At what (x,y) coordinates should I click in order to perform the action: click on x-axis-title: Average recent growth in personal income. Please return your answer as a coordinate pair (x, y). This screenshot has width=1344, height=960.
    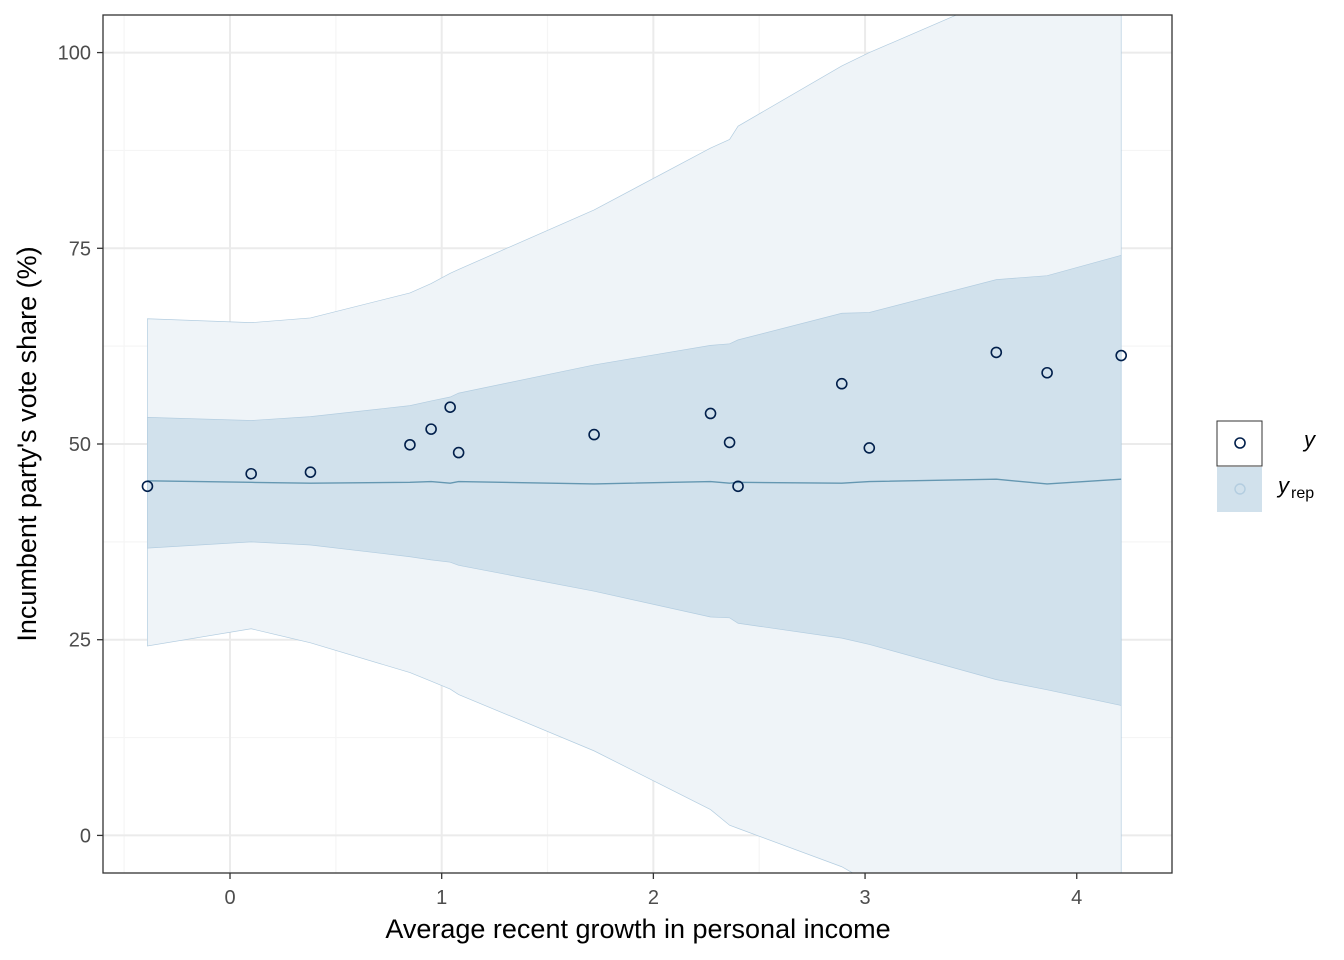
    Looking at the image, I should click on (637, 929).